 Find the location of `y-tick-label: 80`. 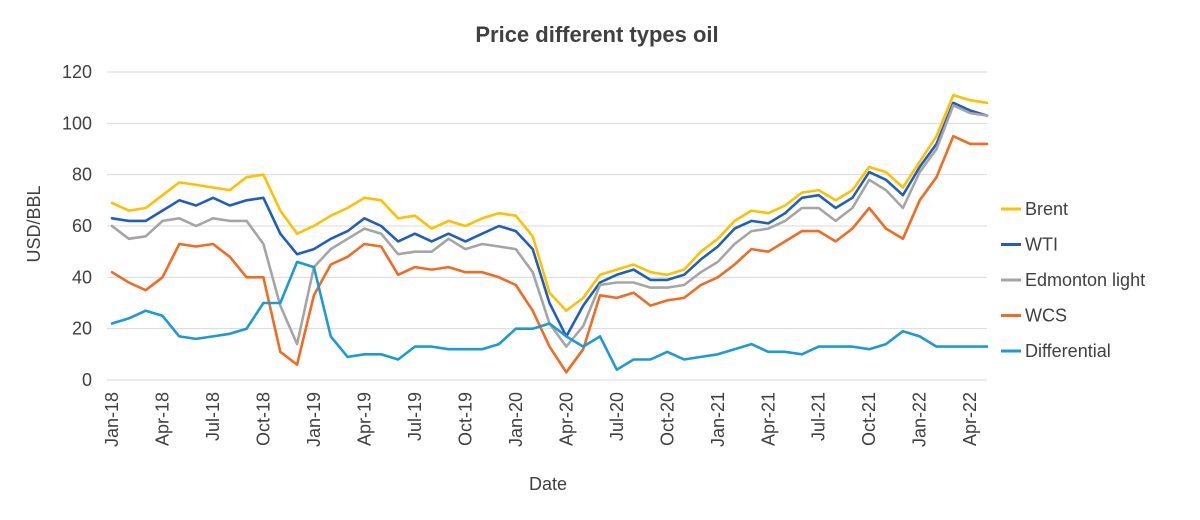

y-tick-label: 80 is located at coordinates (82, 175).